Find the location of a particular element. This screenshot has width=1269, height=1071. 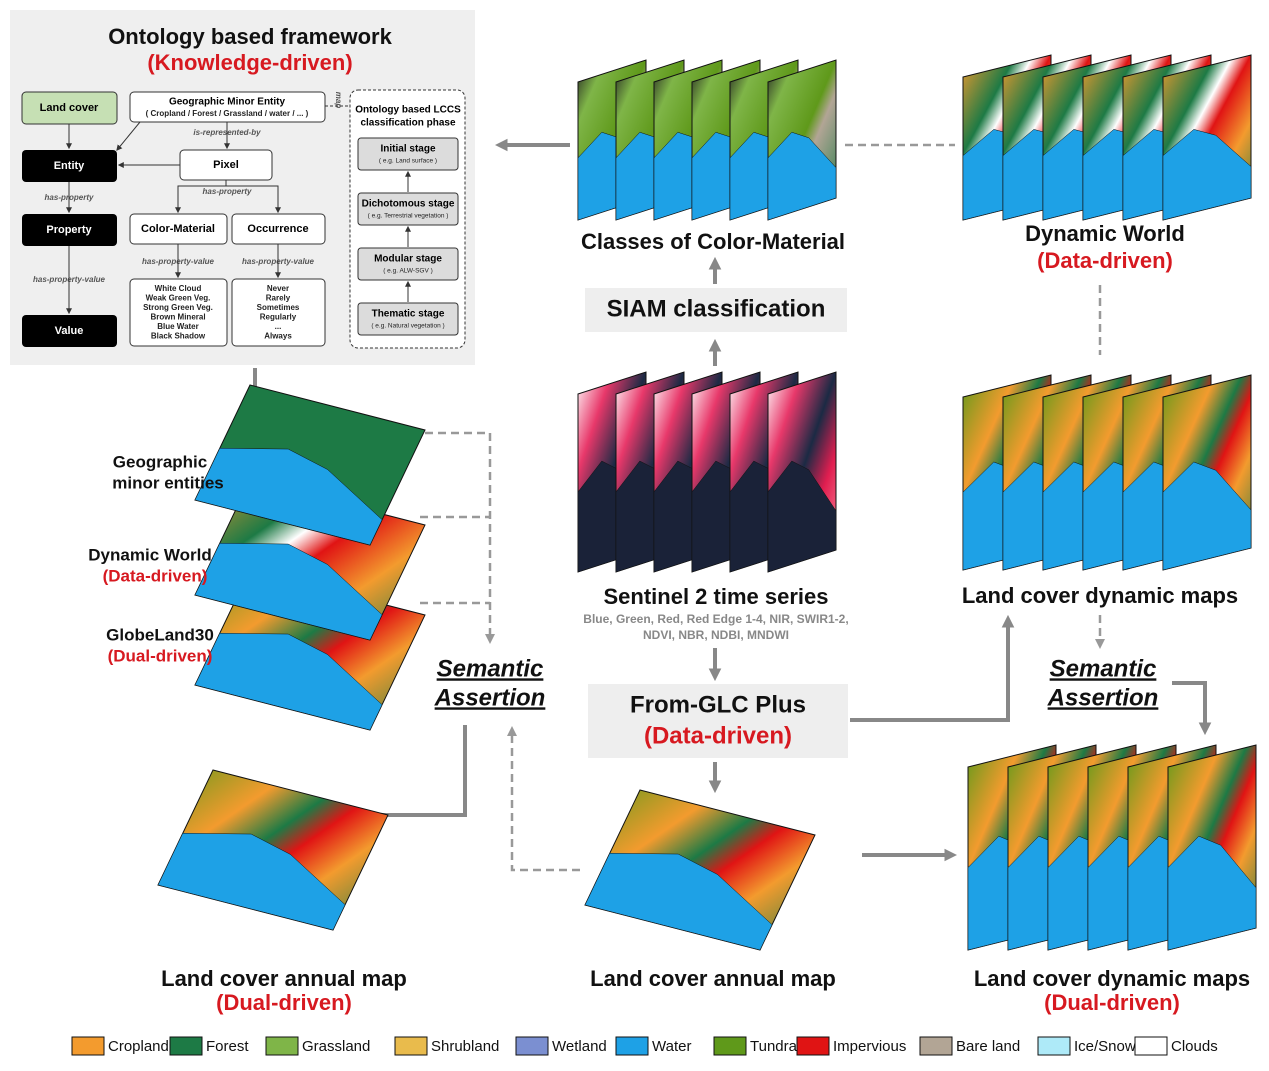

color-material-value: Blue Water is located at coordinates (178, 326).